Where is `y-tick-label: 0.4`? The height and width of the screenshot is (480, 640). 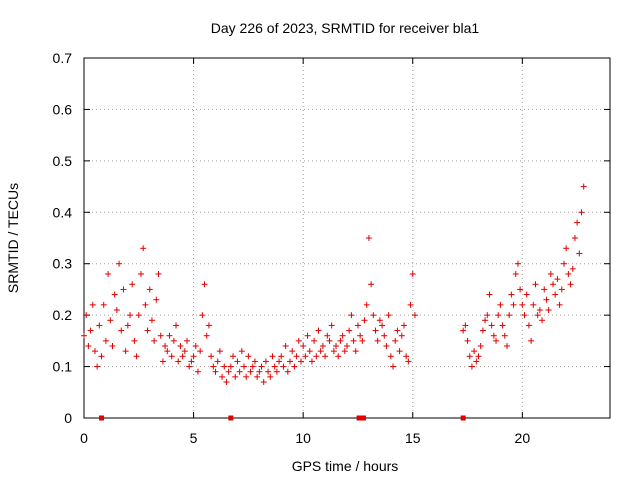
y-tick-label: 0.4 is located at coordinates (63, 212).